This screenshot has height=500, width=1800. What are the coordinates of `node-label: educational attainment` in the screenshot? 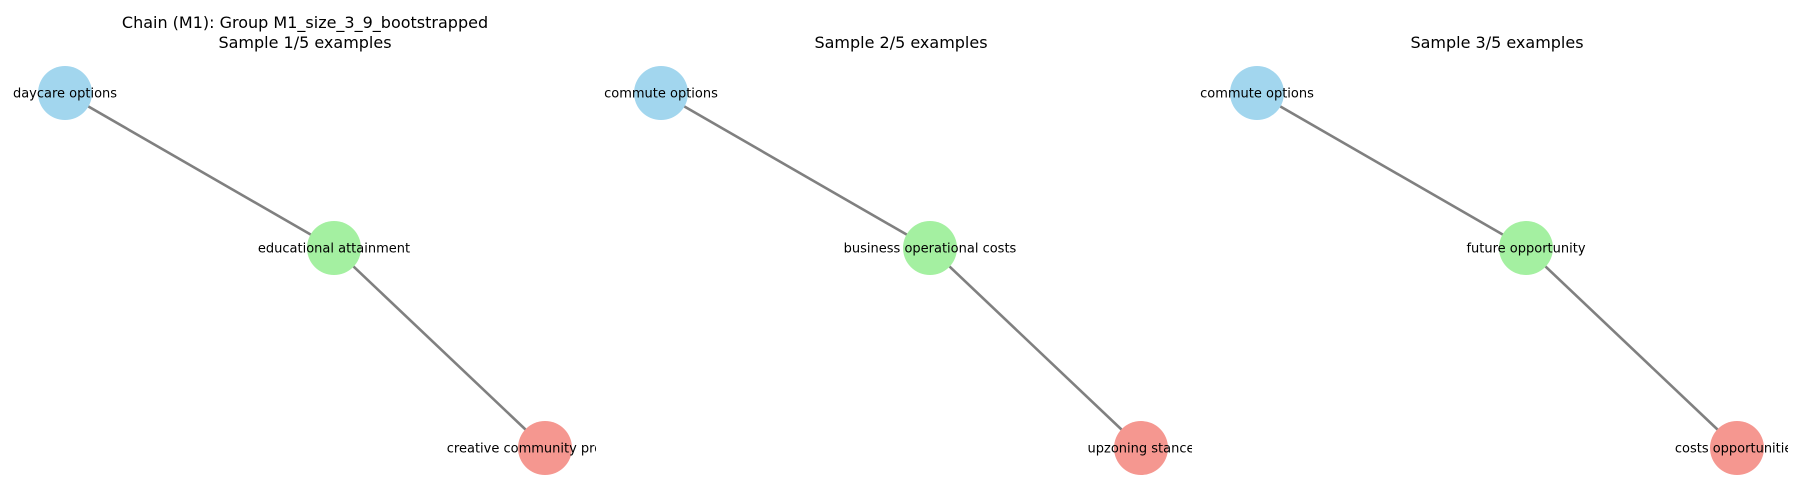 It's located at (334, 249).